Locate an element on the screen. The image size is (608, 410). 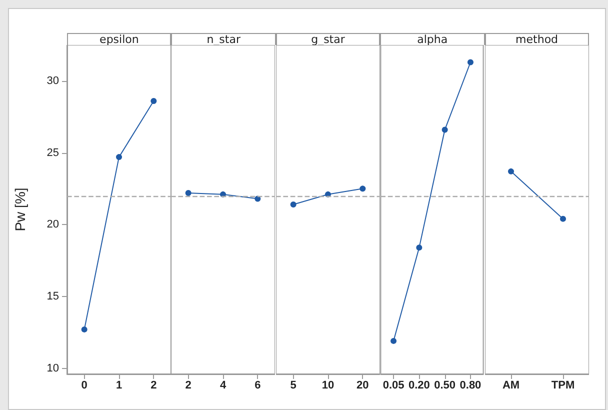
chart-title: method is located at coordinates (536, 39).